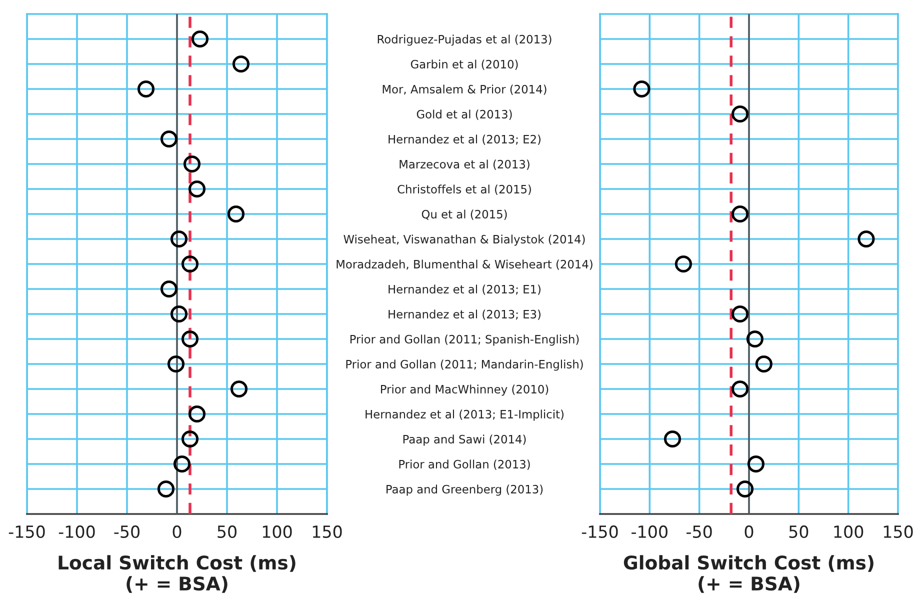  What do you see at coordinates (464, 465) in the screenshot?
I see `y-tick-label: Prior and Gollan (2013)` at bounding box center [464, 465].